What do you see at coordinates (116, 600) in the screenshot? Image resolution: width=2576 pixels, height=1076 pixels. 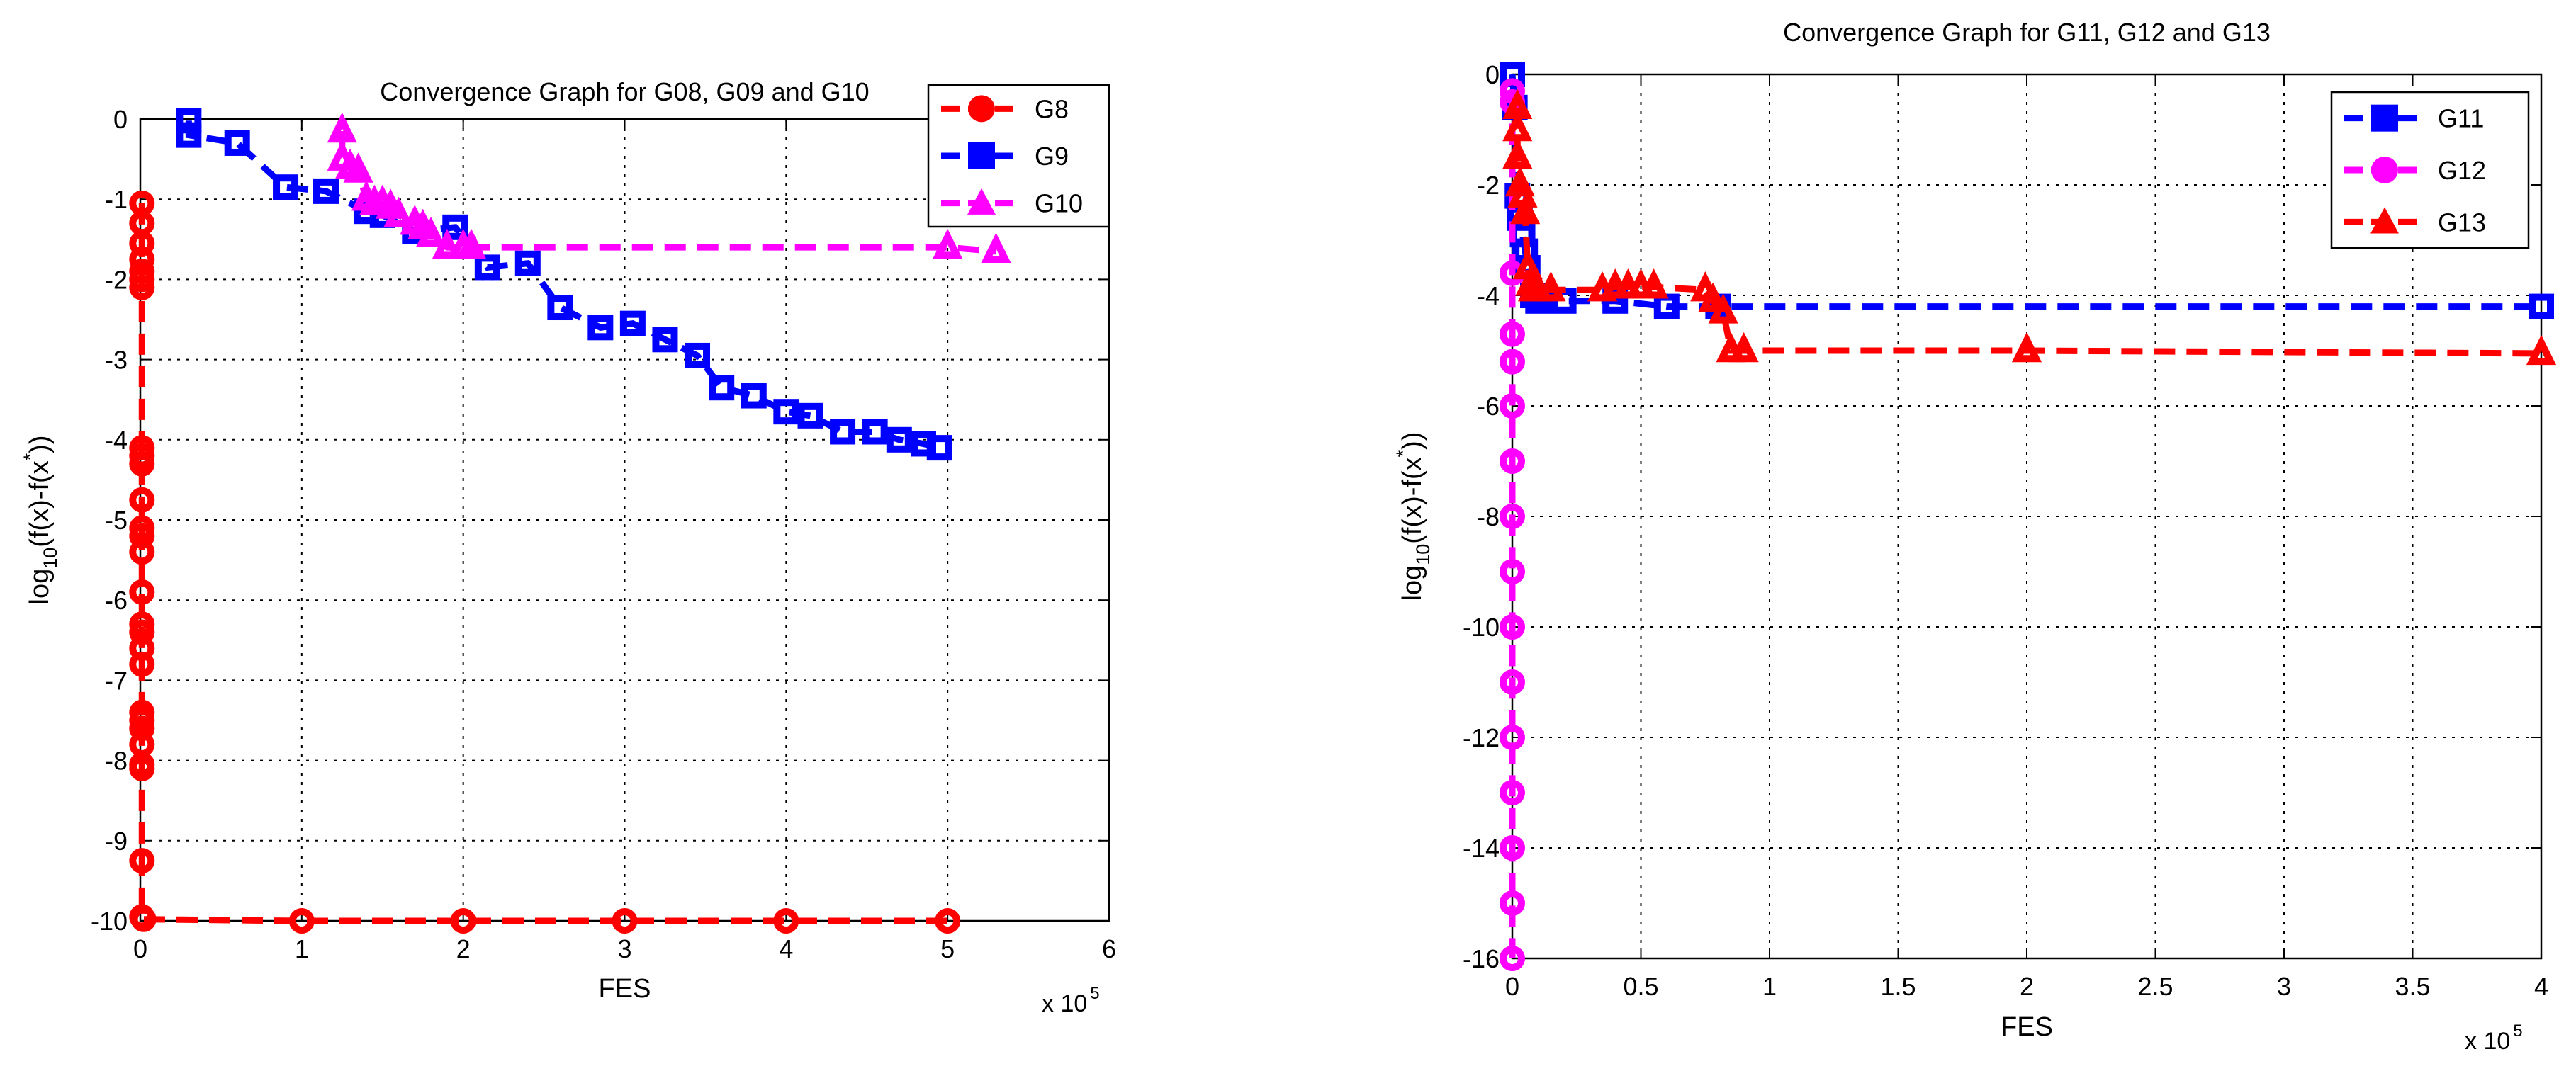 I see `y-tick-label: -6` at bounding box center [116, 600].